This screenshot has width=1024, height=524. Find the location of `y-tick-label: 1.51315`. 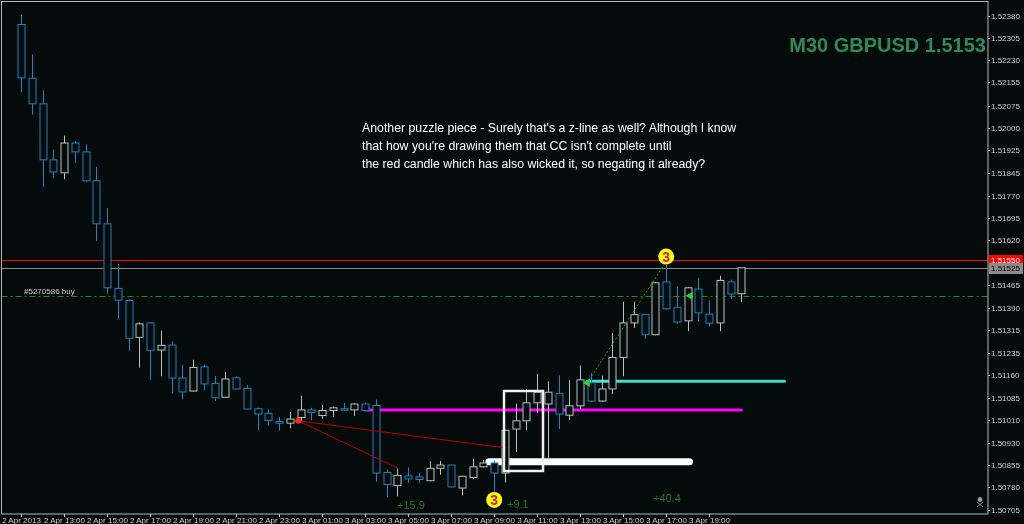

y-tick-label: 1.51315 is located at coordinates (1006, 331).